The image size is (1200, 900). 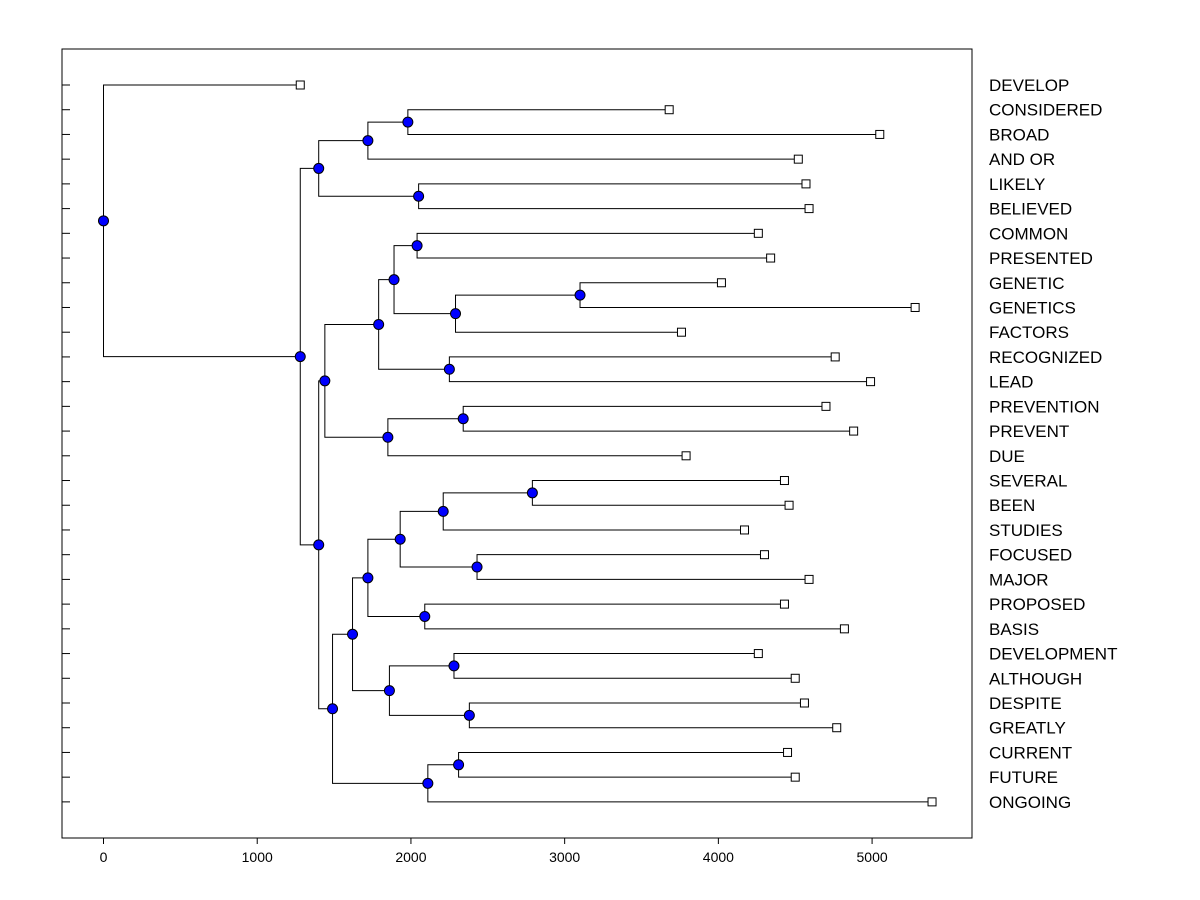 I want to click on leaf-marker-and-or, so click(x=798, y=159).